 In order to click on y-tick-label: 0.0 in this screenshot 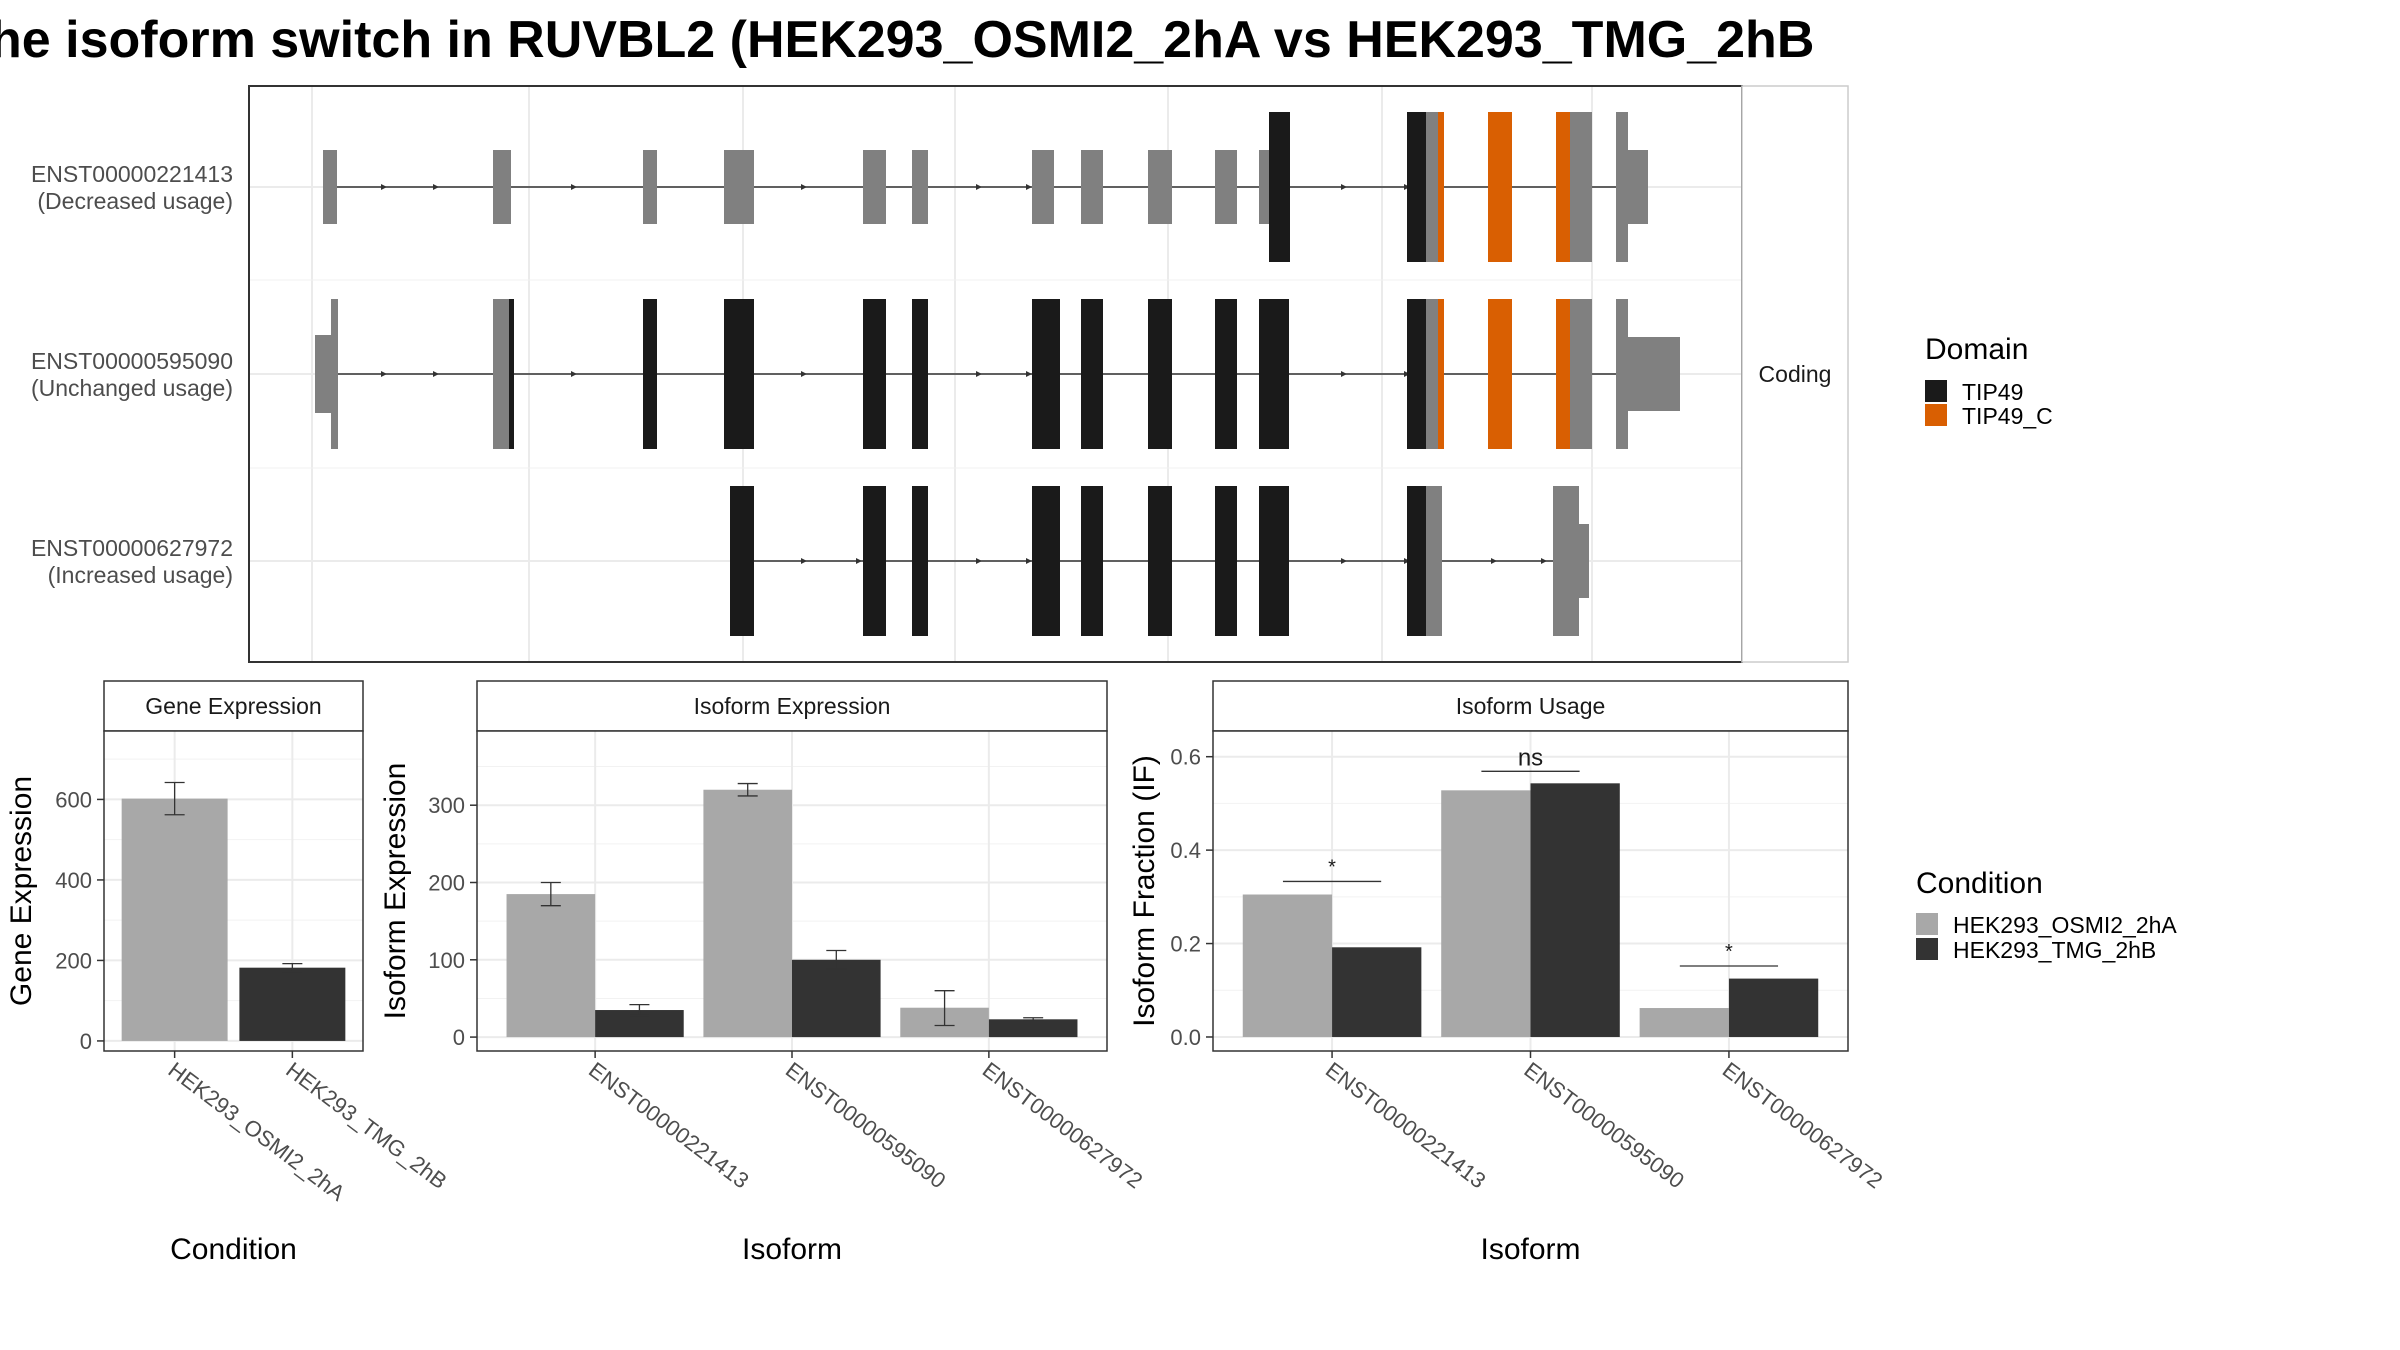, I will do `click(1185, 1037)`.